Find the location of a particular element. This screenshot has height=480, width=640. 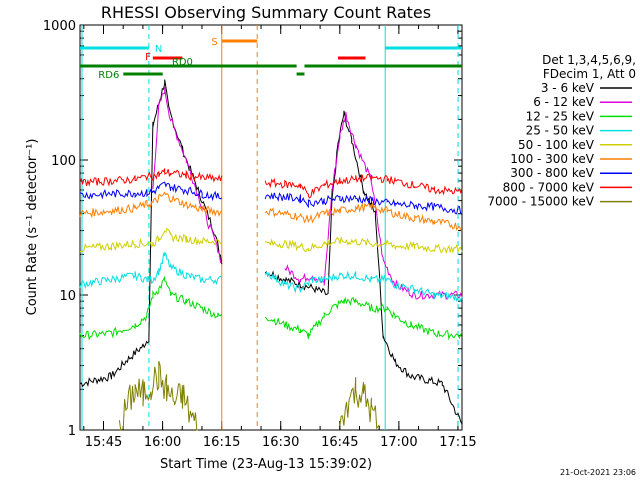

y-tick-label: 10 is located at coordinates (67, 296).